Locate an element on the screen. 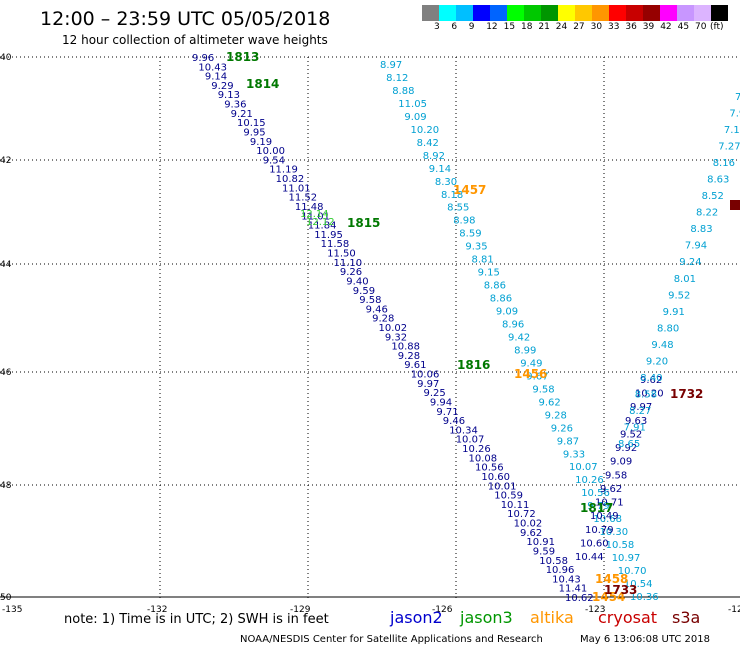 The height and width of the screenshot is (650, 740). swh-value-jason2: 10.91 is located at coordinates (540, 542).